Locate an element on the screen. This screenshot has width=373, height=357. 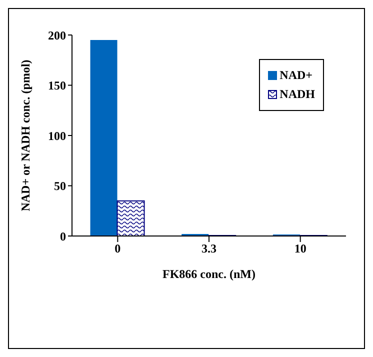
y-tick-label: 100 is located at coordinates (57, 135).